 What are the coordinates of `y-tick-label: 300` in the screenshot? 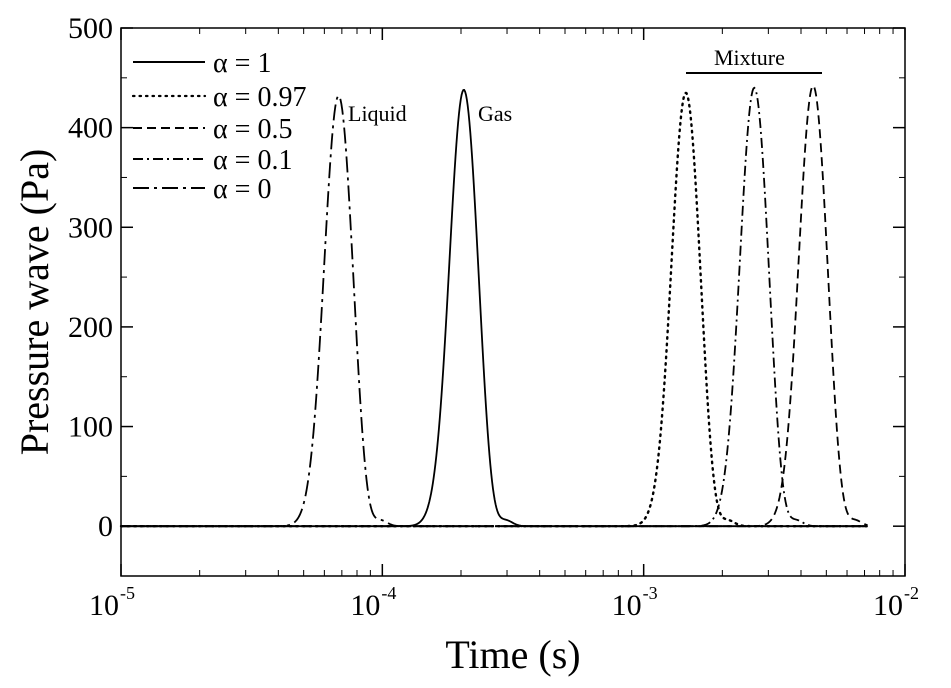 It's located at (90, 227).